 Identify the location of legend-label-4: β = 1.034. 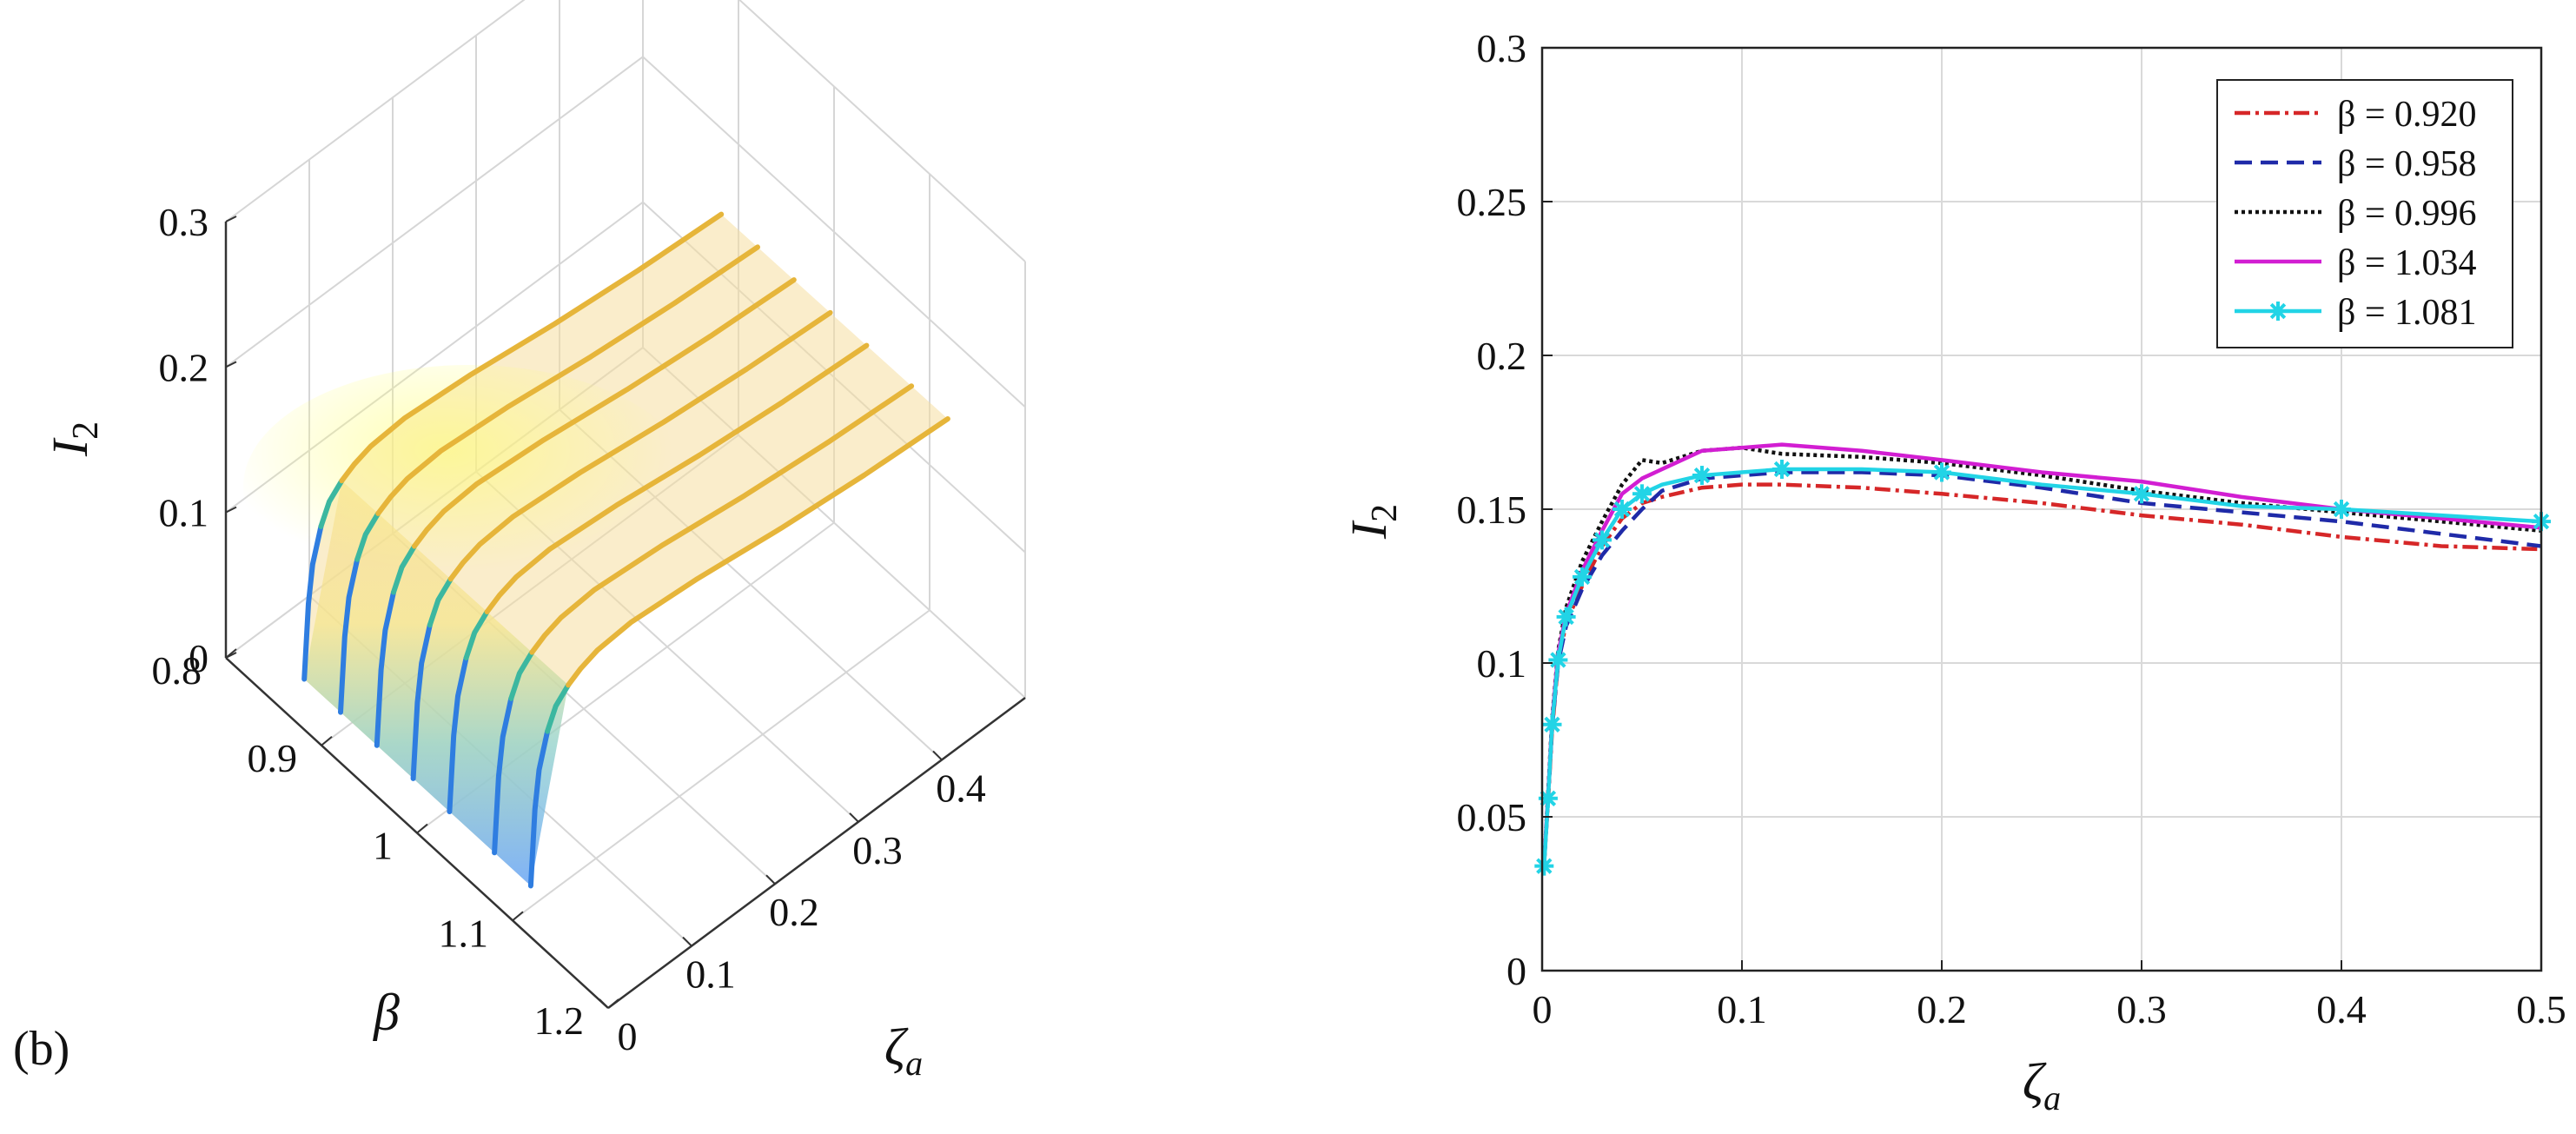
(2407, 263).